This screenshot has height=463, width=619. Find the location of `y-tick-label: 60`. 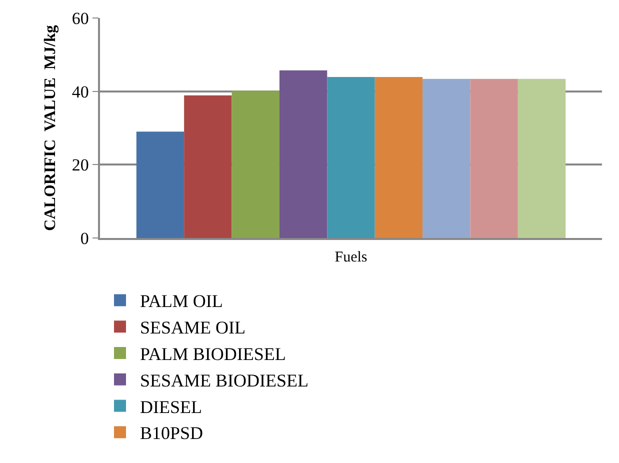

y-tick-label: 60 is located at coordinates (80, 18).